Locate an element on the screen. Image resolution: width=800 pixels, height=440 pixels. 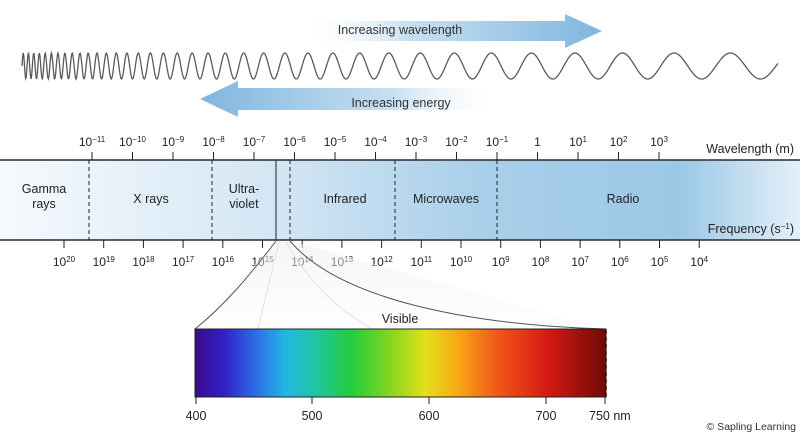
visible-tick-label: 500 is located at coordinates (312, 416).